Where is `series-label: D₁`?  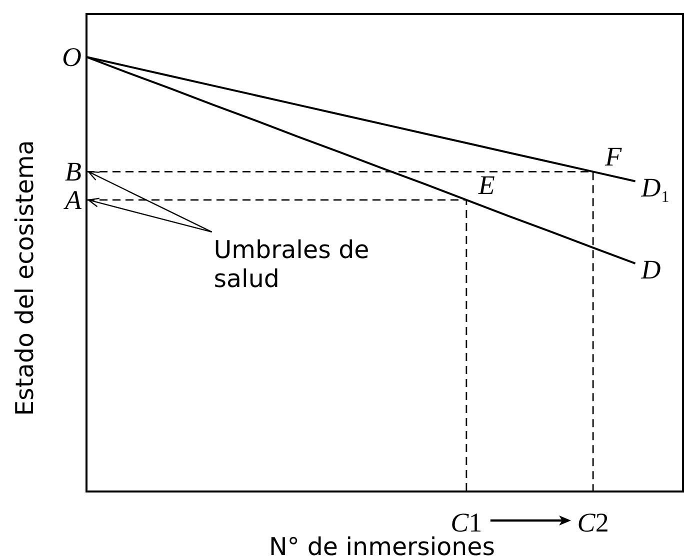
series-label: D₁ is located at coordinates (655, 187).